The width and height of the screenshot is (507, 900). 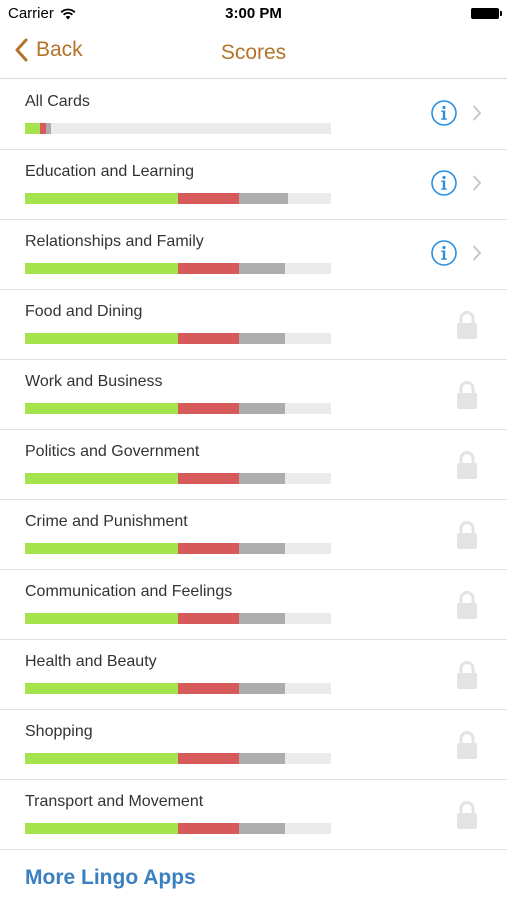 I want to click on carrier-indicator: Carrier, so click(x=42, y=13).